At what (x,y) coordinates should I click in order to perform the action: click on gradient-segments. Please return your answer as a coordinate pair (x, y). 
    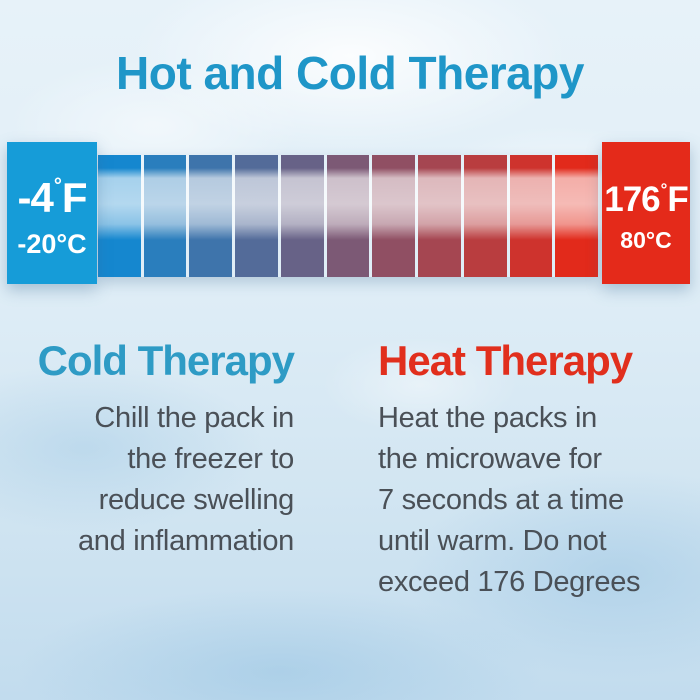
    Looking at the image, I should click on (348, 216).